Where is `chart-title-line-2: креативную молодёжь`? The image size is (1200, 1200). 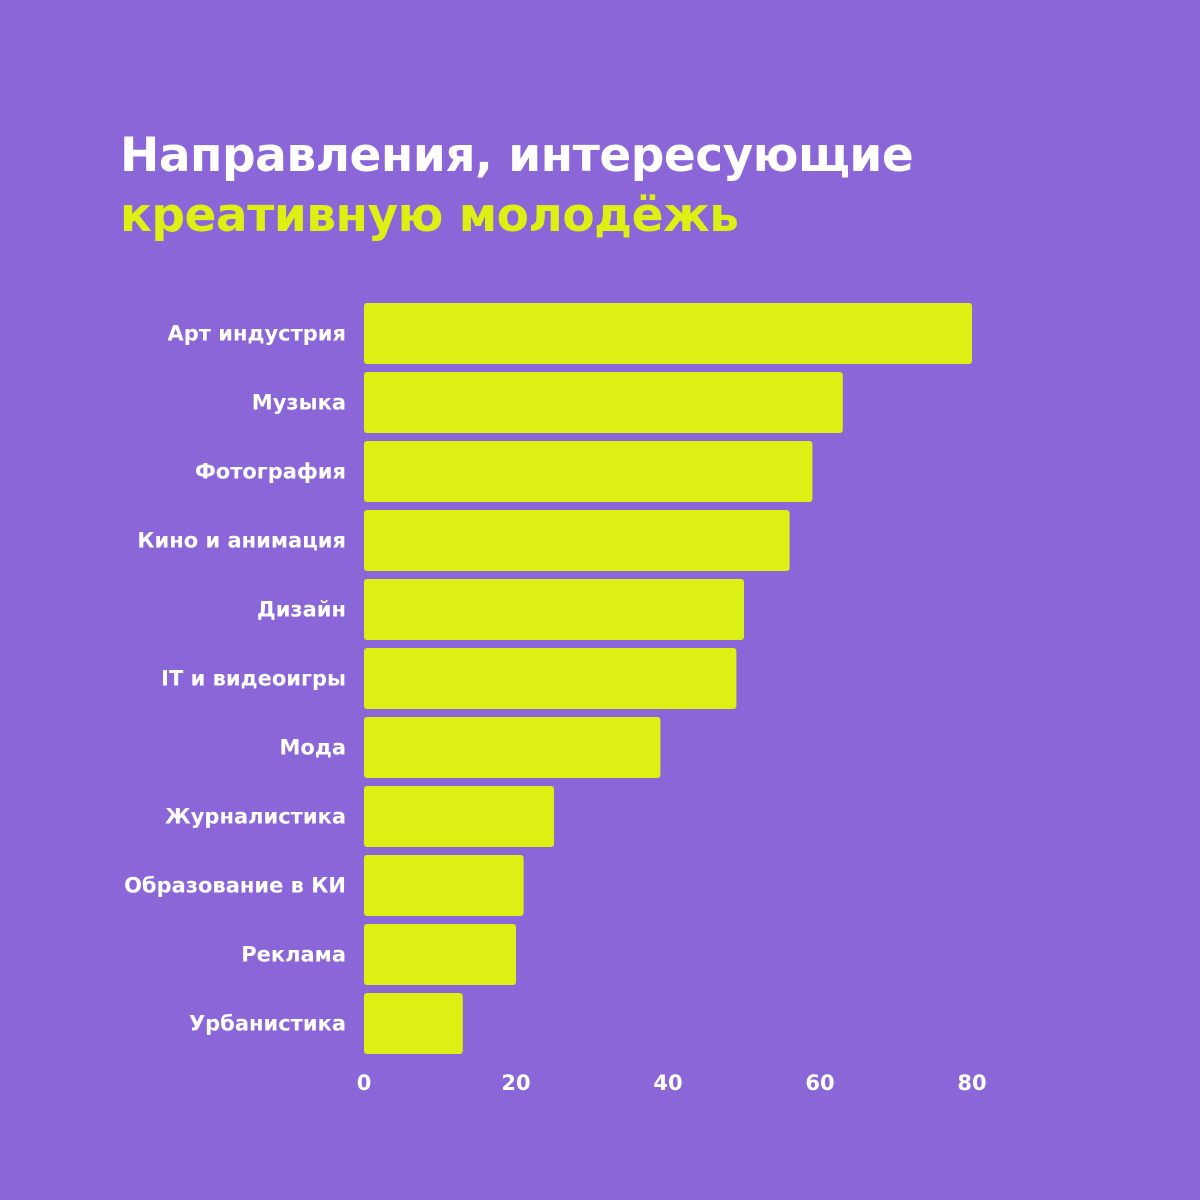
chart-title-line-2: креативную молодёжь is located at coordinates (429, 215).